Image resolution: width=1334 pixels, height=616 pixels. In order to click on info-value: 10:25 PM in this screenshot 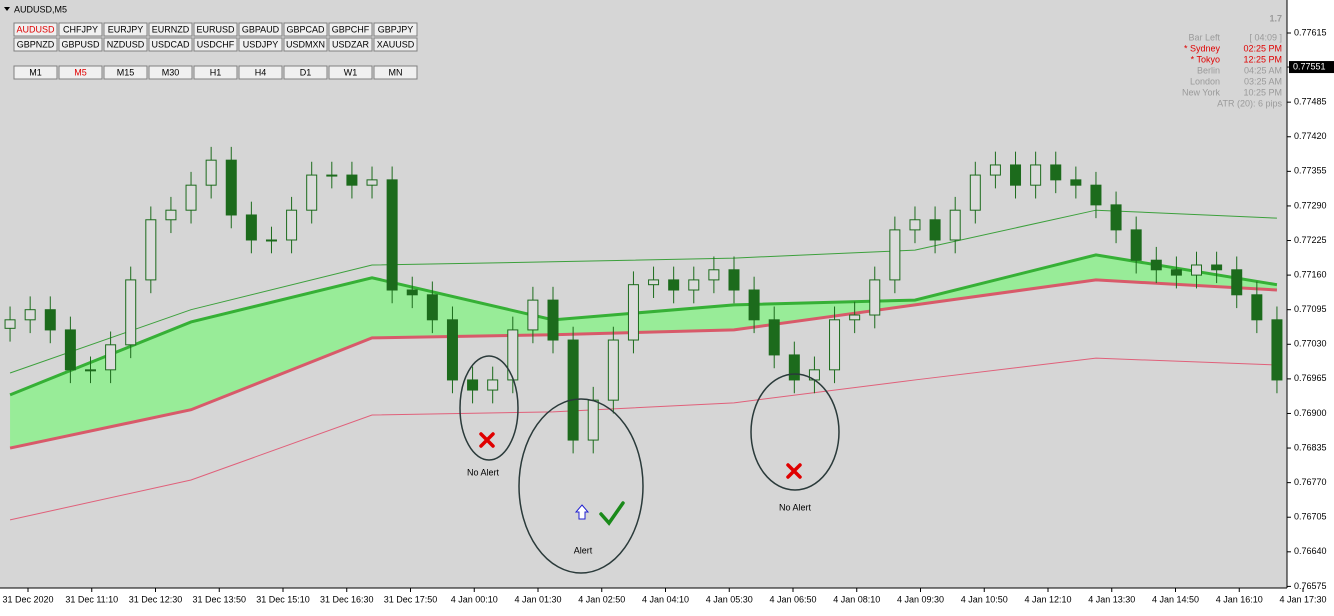, I will do `click(1262, 92)`.